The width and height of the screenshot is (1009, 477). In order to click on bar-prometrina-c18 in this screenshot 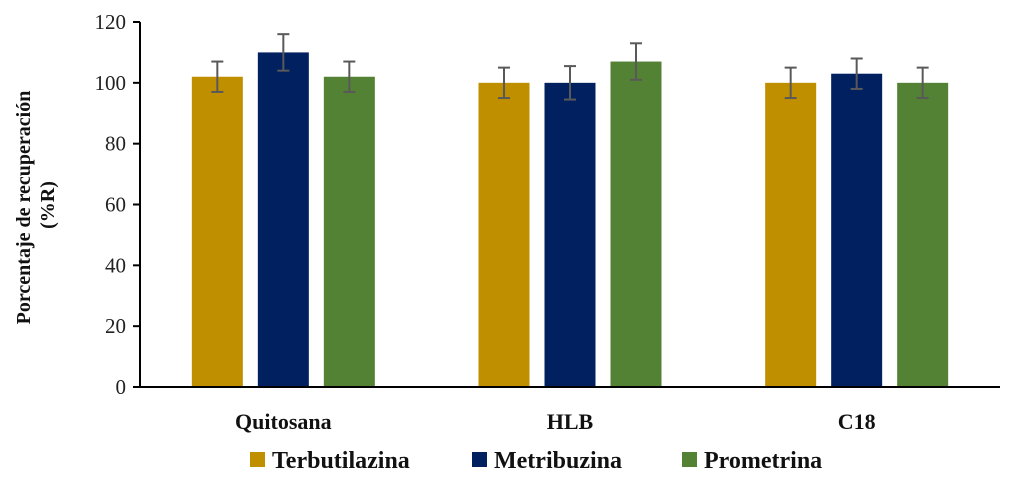, I will do `click(923, 234)`.